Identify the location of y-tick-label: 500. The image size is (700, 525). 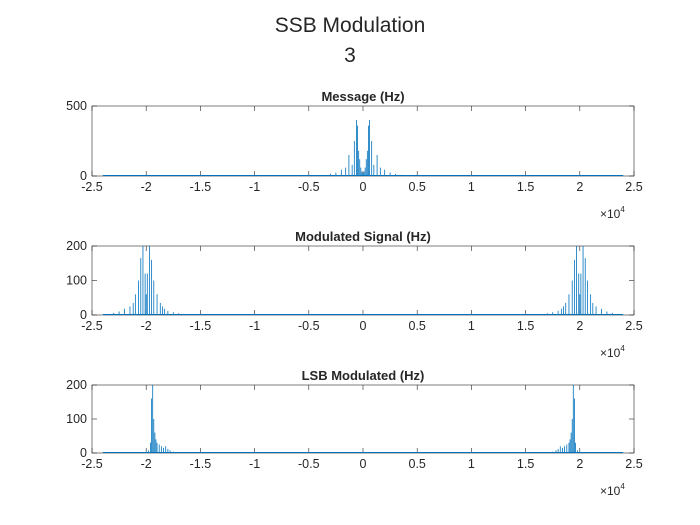
(76, 106).